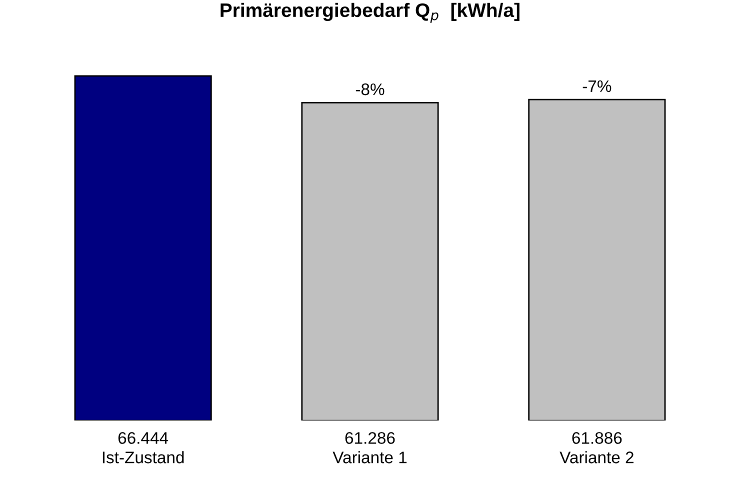 The width and height of the screenshot is (740, 489). What do you see at coordinates (370, 89) in the screenshot?
I see `annotation: -8%` at bounding box center [370, 89].